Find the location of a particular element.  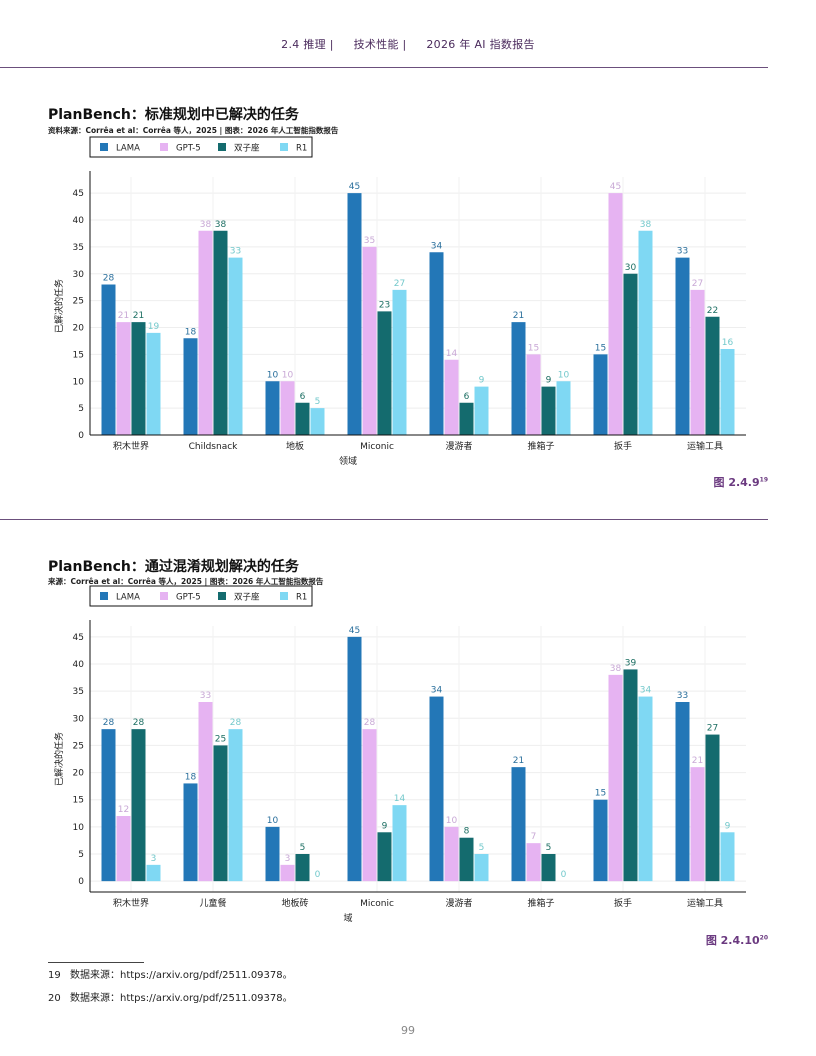

y-tick-label: 15 is located at coordinates (78, 801).